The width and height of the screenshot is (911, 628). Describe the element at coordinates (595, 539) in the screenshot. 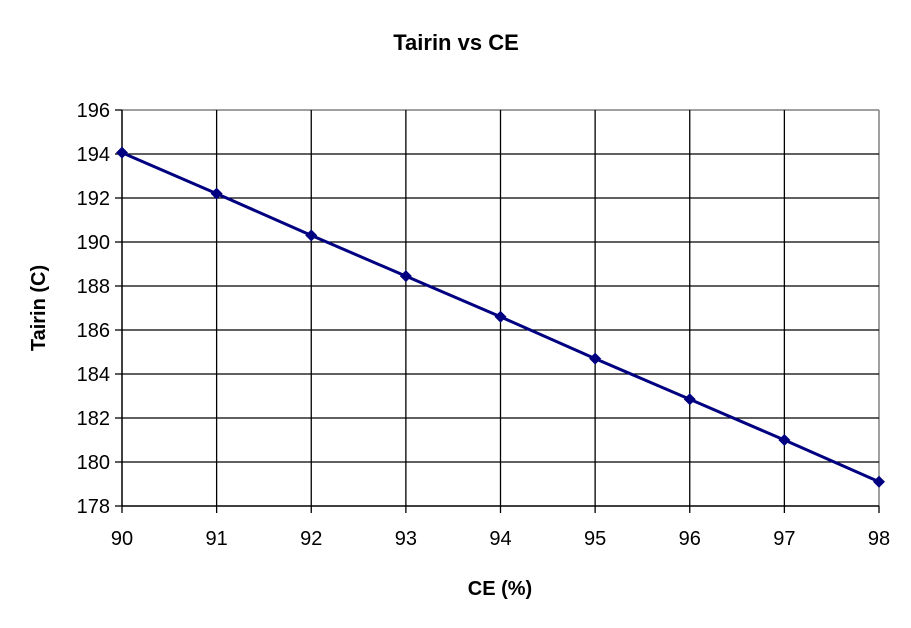

I see `x-tick-label: 95` at that location.